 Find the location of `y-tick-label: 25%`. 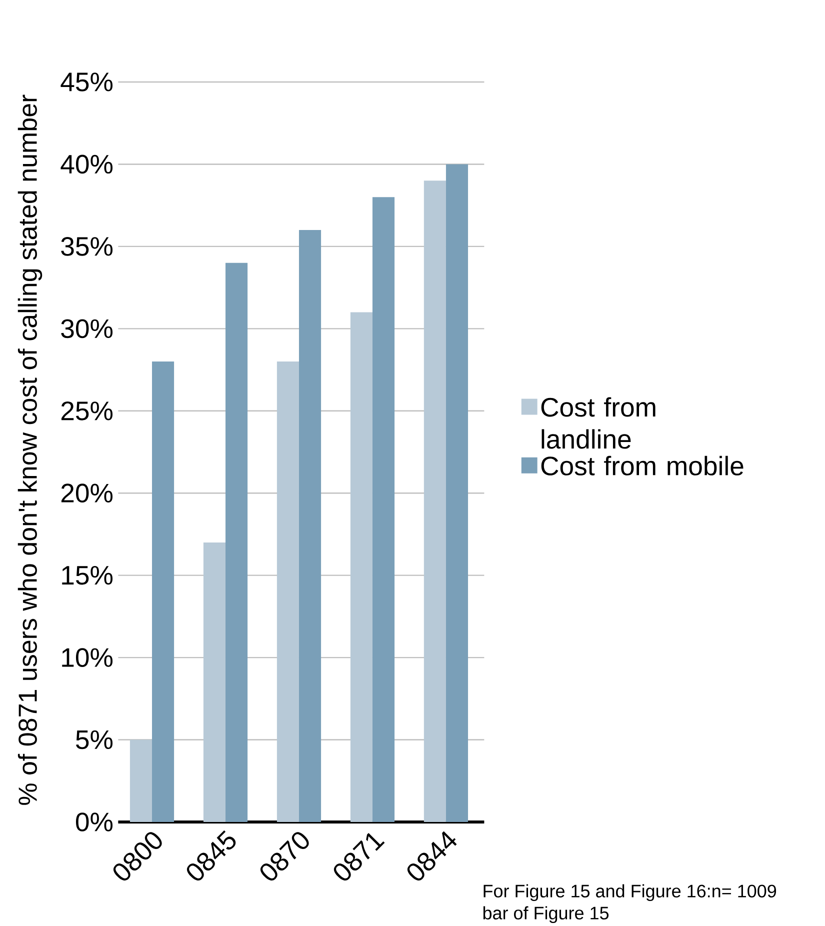

y-tick-label: 25% is located at coordinates (87, 410).